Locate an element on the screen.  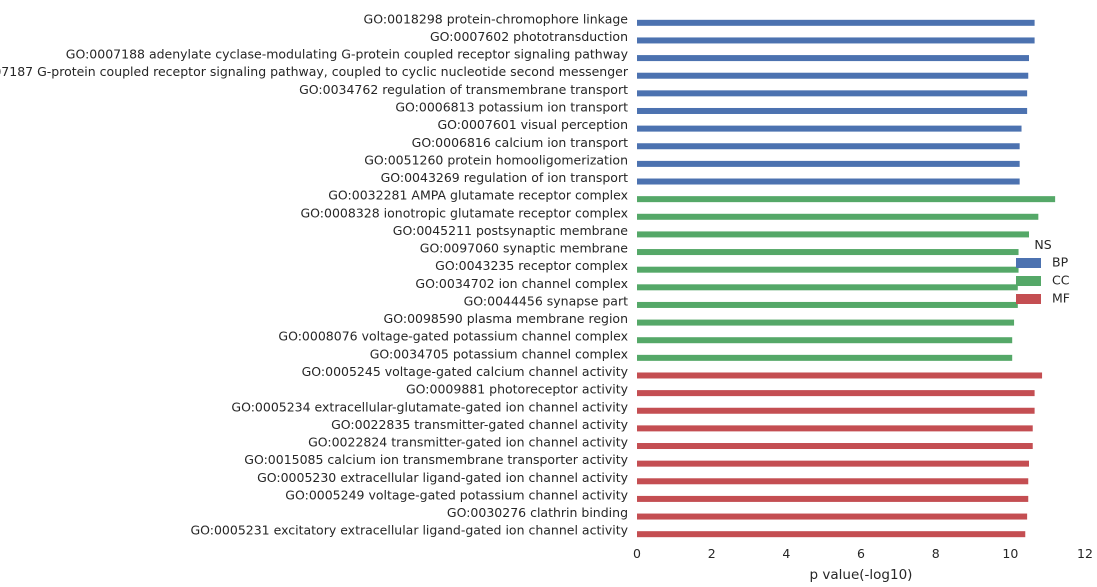
x-tick-label: 6 is located at coordinates (861, 553).